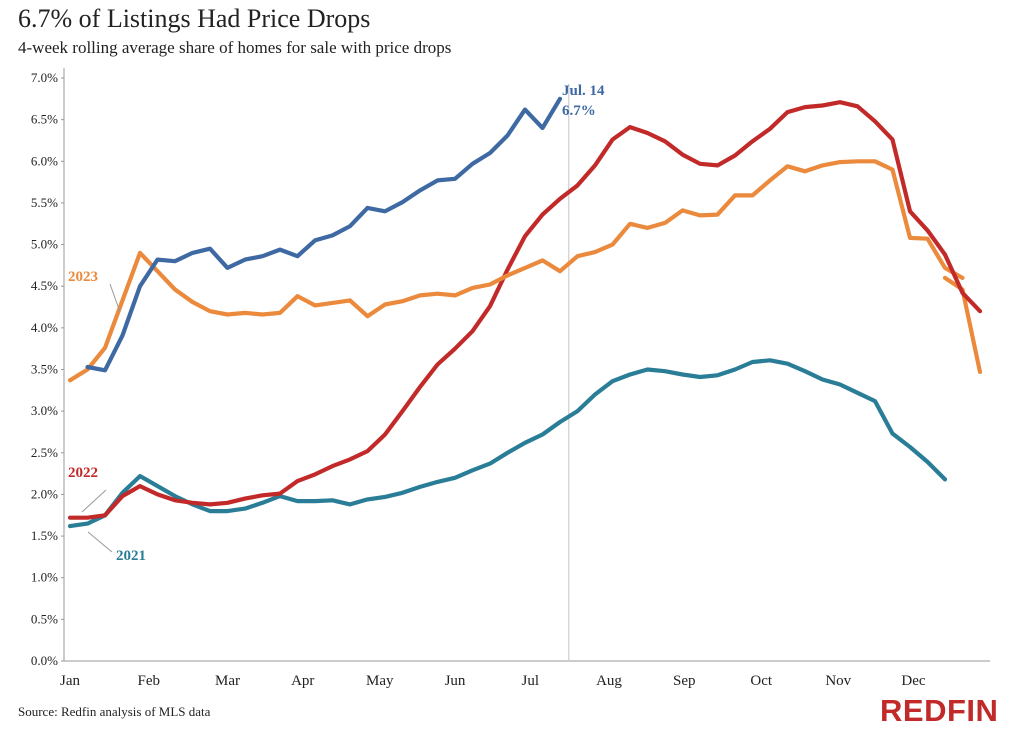 This screenshot has width=1024, height=743. Describe the element at coordinates (227, 681) in the screenshot. I see `x-tick-label: Mar` at that location.